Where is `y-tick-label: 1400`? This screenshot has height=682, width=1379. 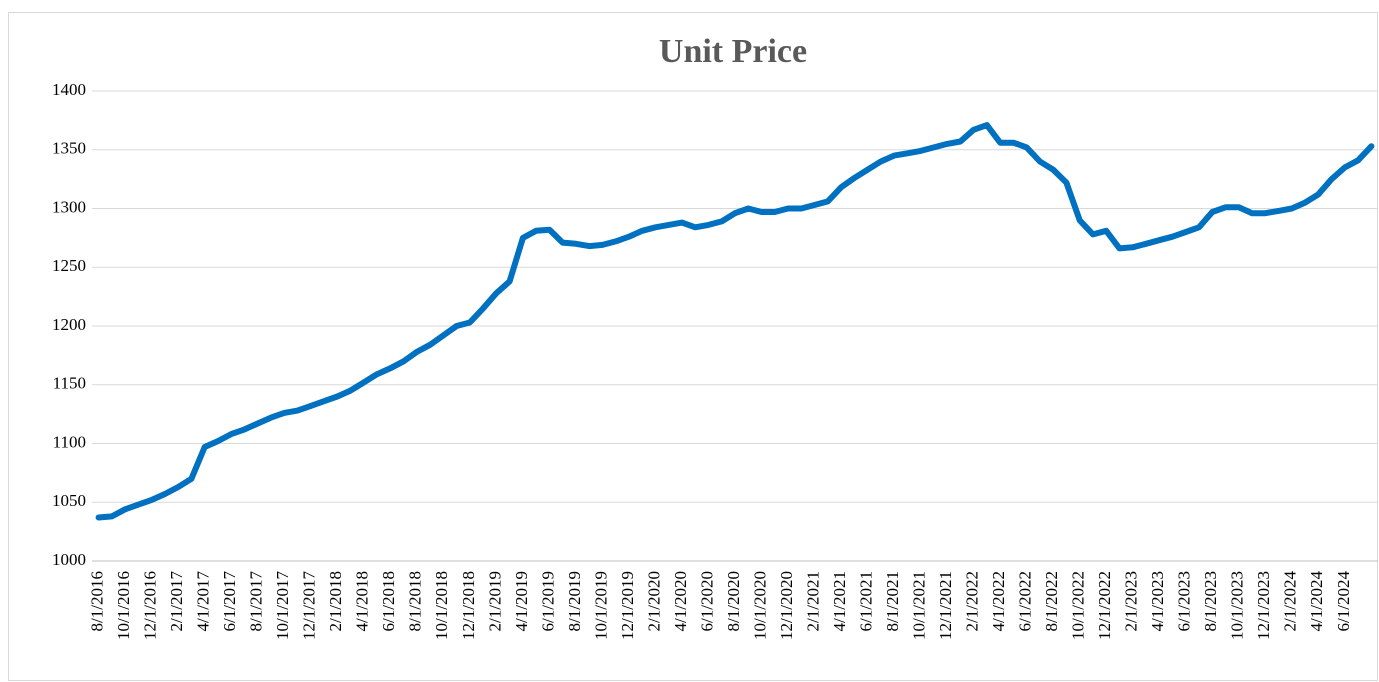 y-tick-label: 1400 is located at coordinates (69, 89).